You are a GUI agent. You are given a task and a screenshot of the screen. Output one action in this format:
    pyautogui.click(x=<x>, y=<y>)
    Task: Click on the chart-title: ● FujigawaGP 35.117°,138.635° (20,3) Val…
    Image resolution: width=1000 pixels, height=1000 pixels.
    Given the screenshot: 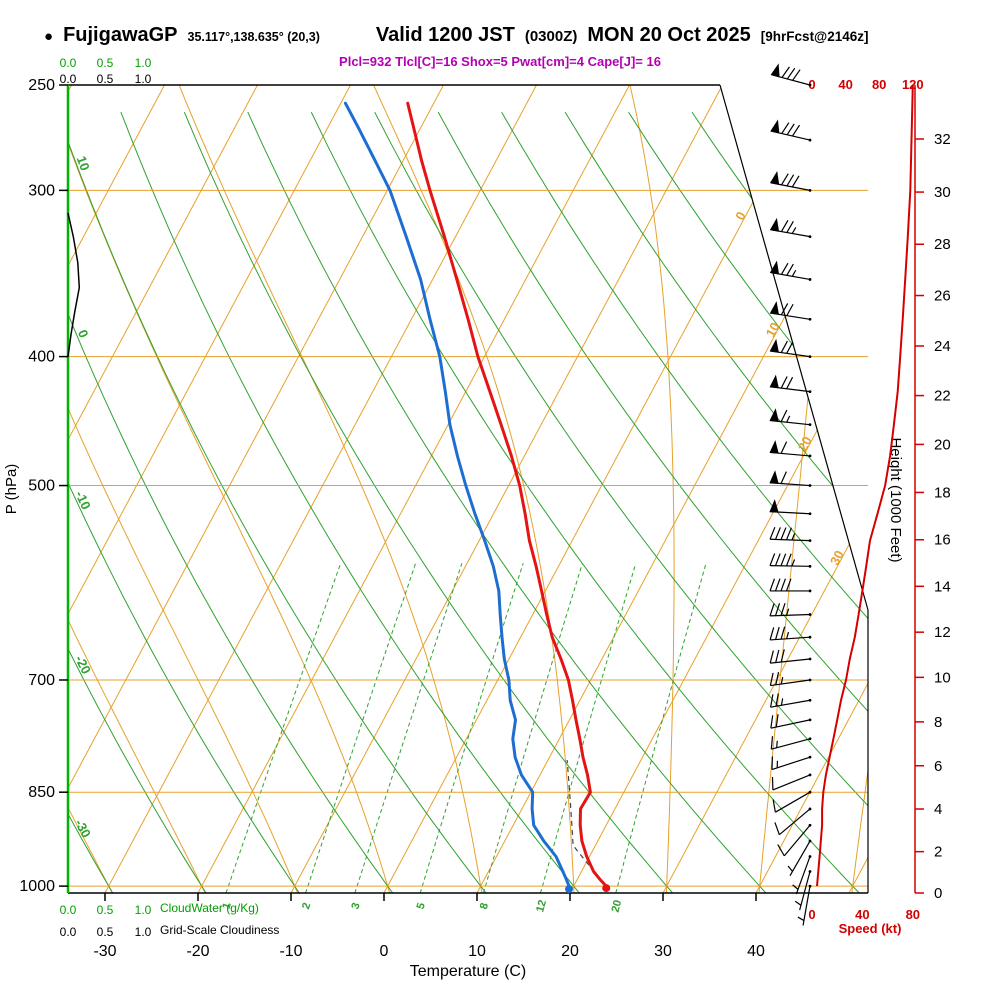 What is the action you would take?
    pyautogui.click(x=456, y=35)
    